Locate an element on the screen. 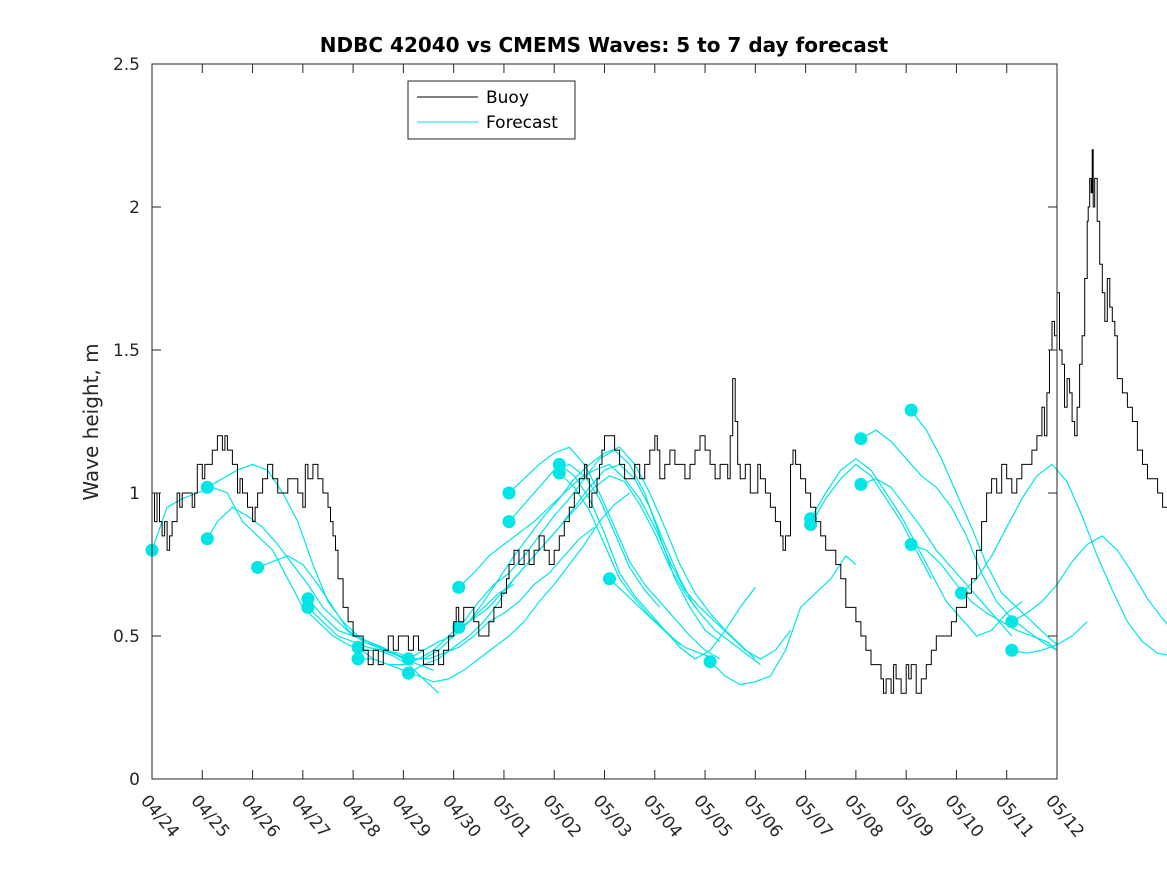 Image resolution: width=1167 pixels, height=875 pixels. x-tick-label: 05/04 is located at coordinates (662, 816).